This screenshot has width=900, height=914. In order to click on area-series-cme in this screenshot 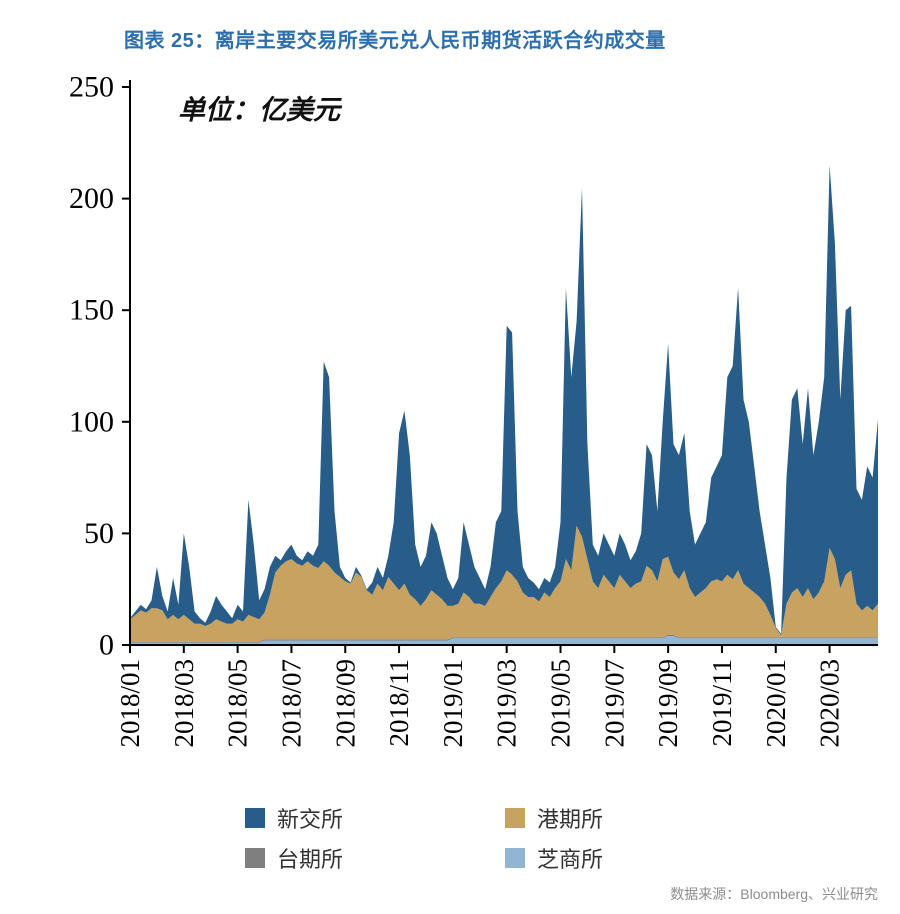, I will do `click(504, 640)`.